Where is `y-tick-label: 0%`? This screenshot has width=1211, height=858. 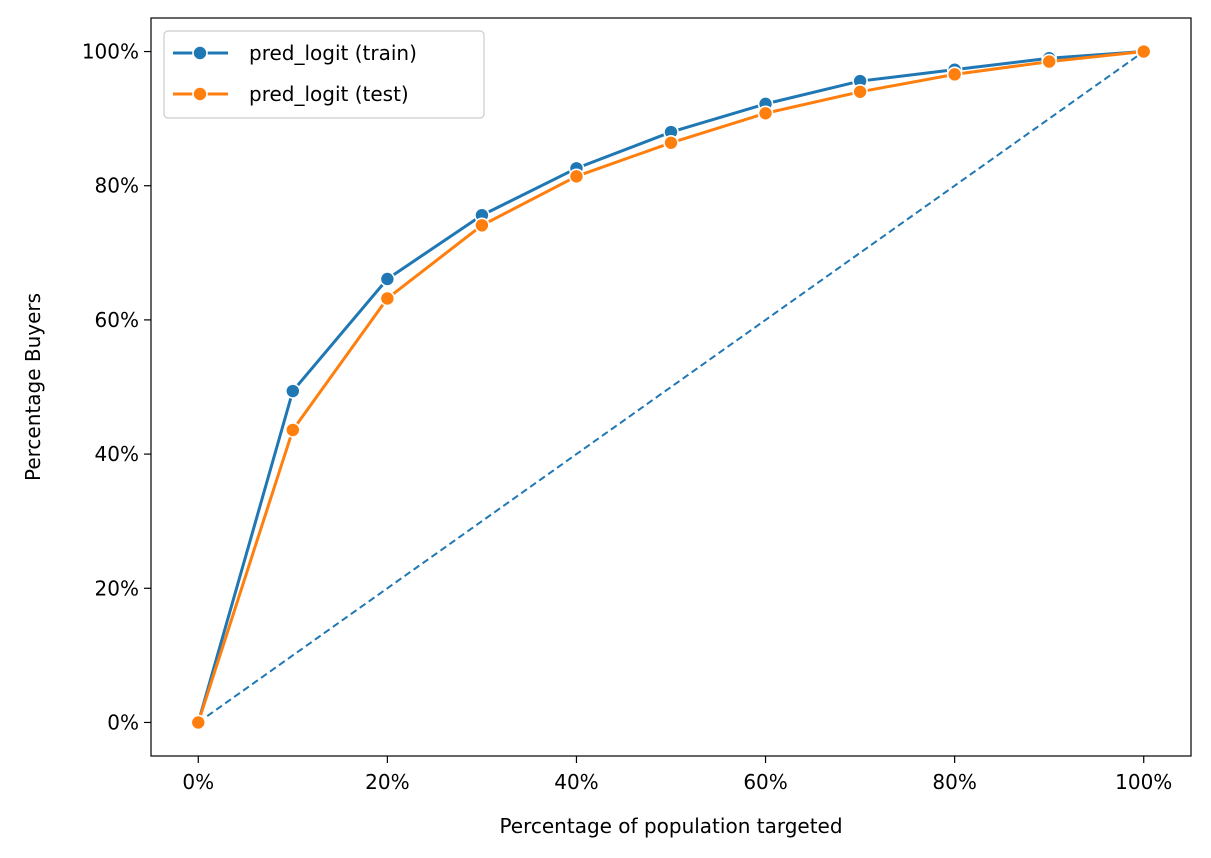
y-tick-label: 0% is located at coordinates (123, 722).